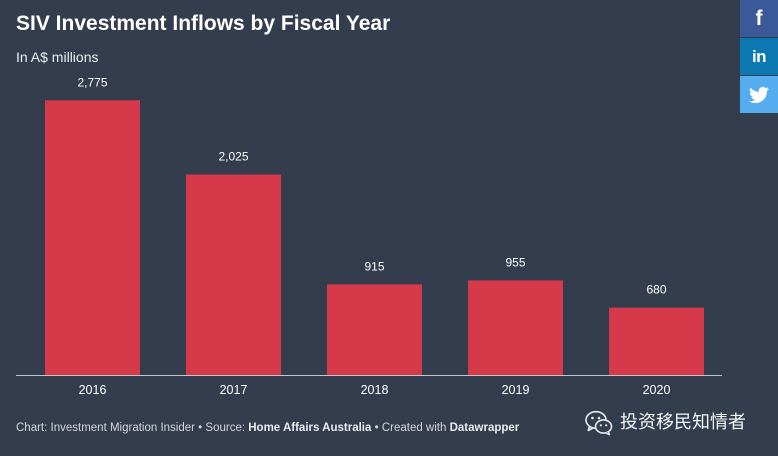 Image resolution: width=778 pixels, height=456 pixels. I want to click on share-bar: f in, so click(759, 57).